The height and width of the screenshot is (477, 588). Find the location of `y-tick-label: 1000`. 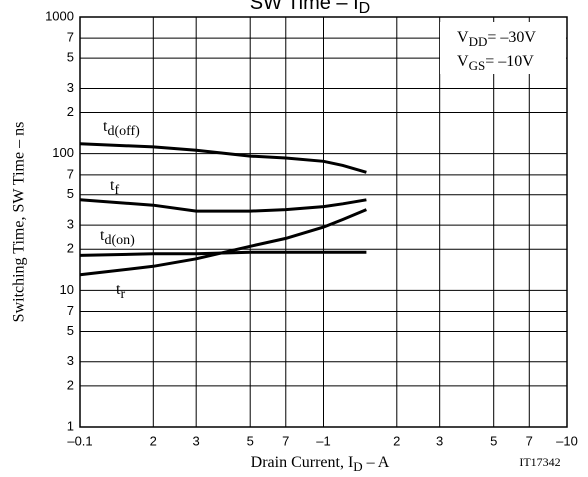

y-tick-label: 1000 is located at coordinates (59, 15).